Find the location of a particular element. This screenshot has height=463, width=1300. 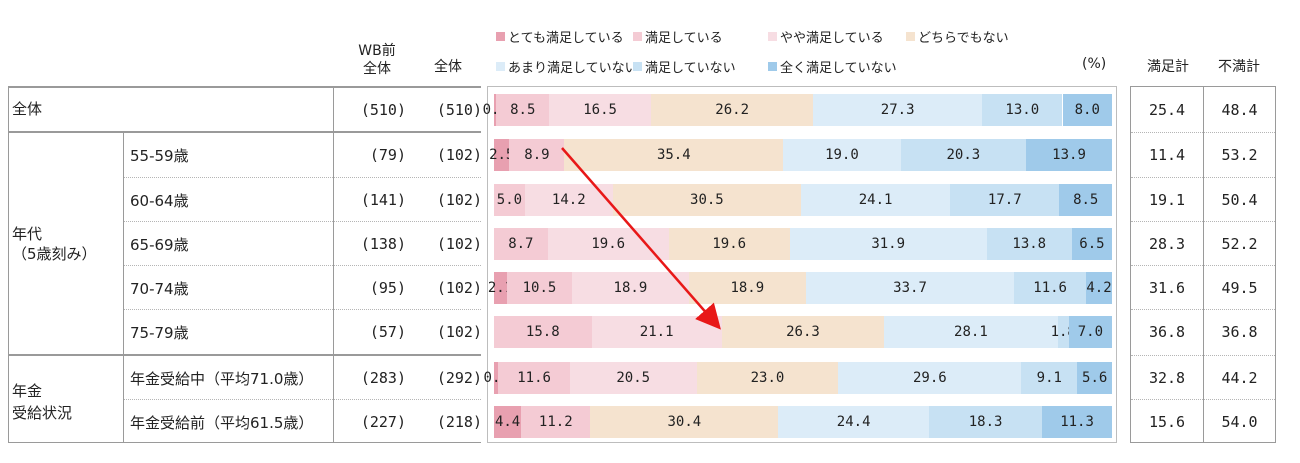

bar-value-label: 13.0 is located at coordinates (1022, 109).